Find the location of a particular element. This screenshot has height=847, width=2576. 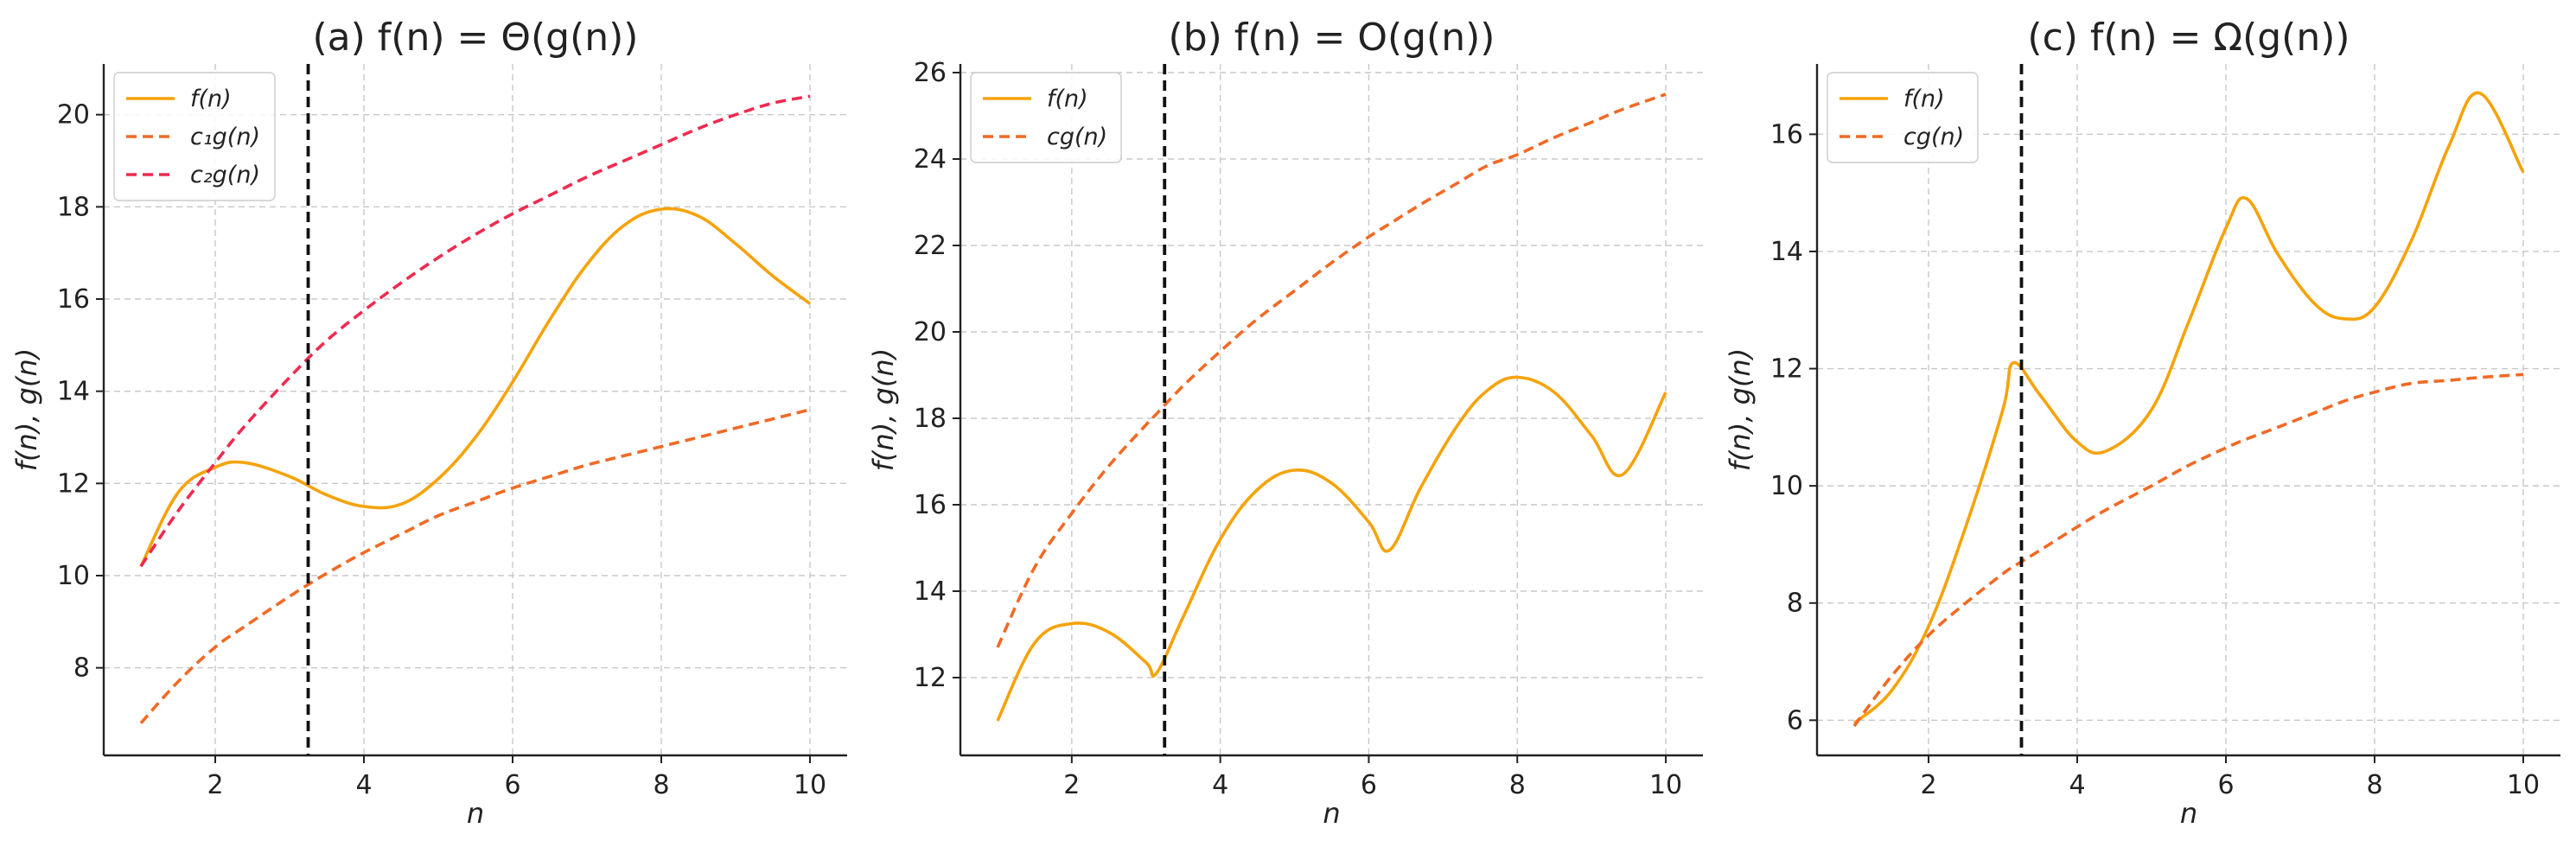

legend: f(n) c₁g(n) c₂g(n) is located at coordinates (194, 136).